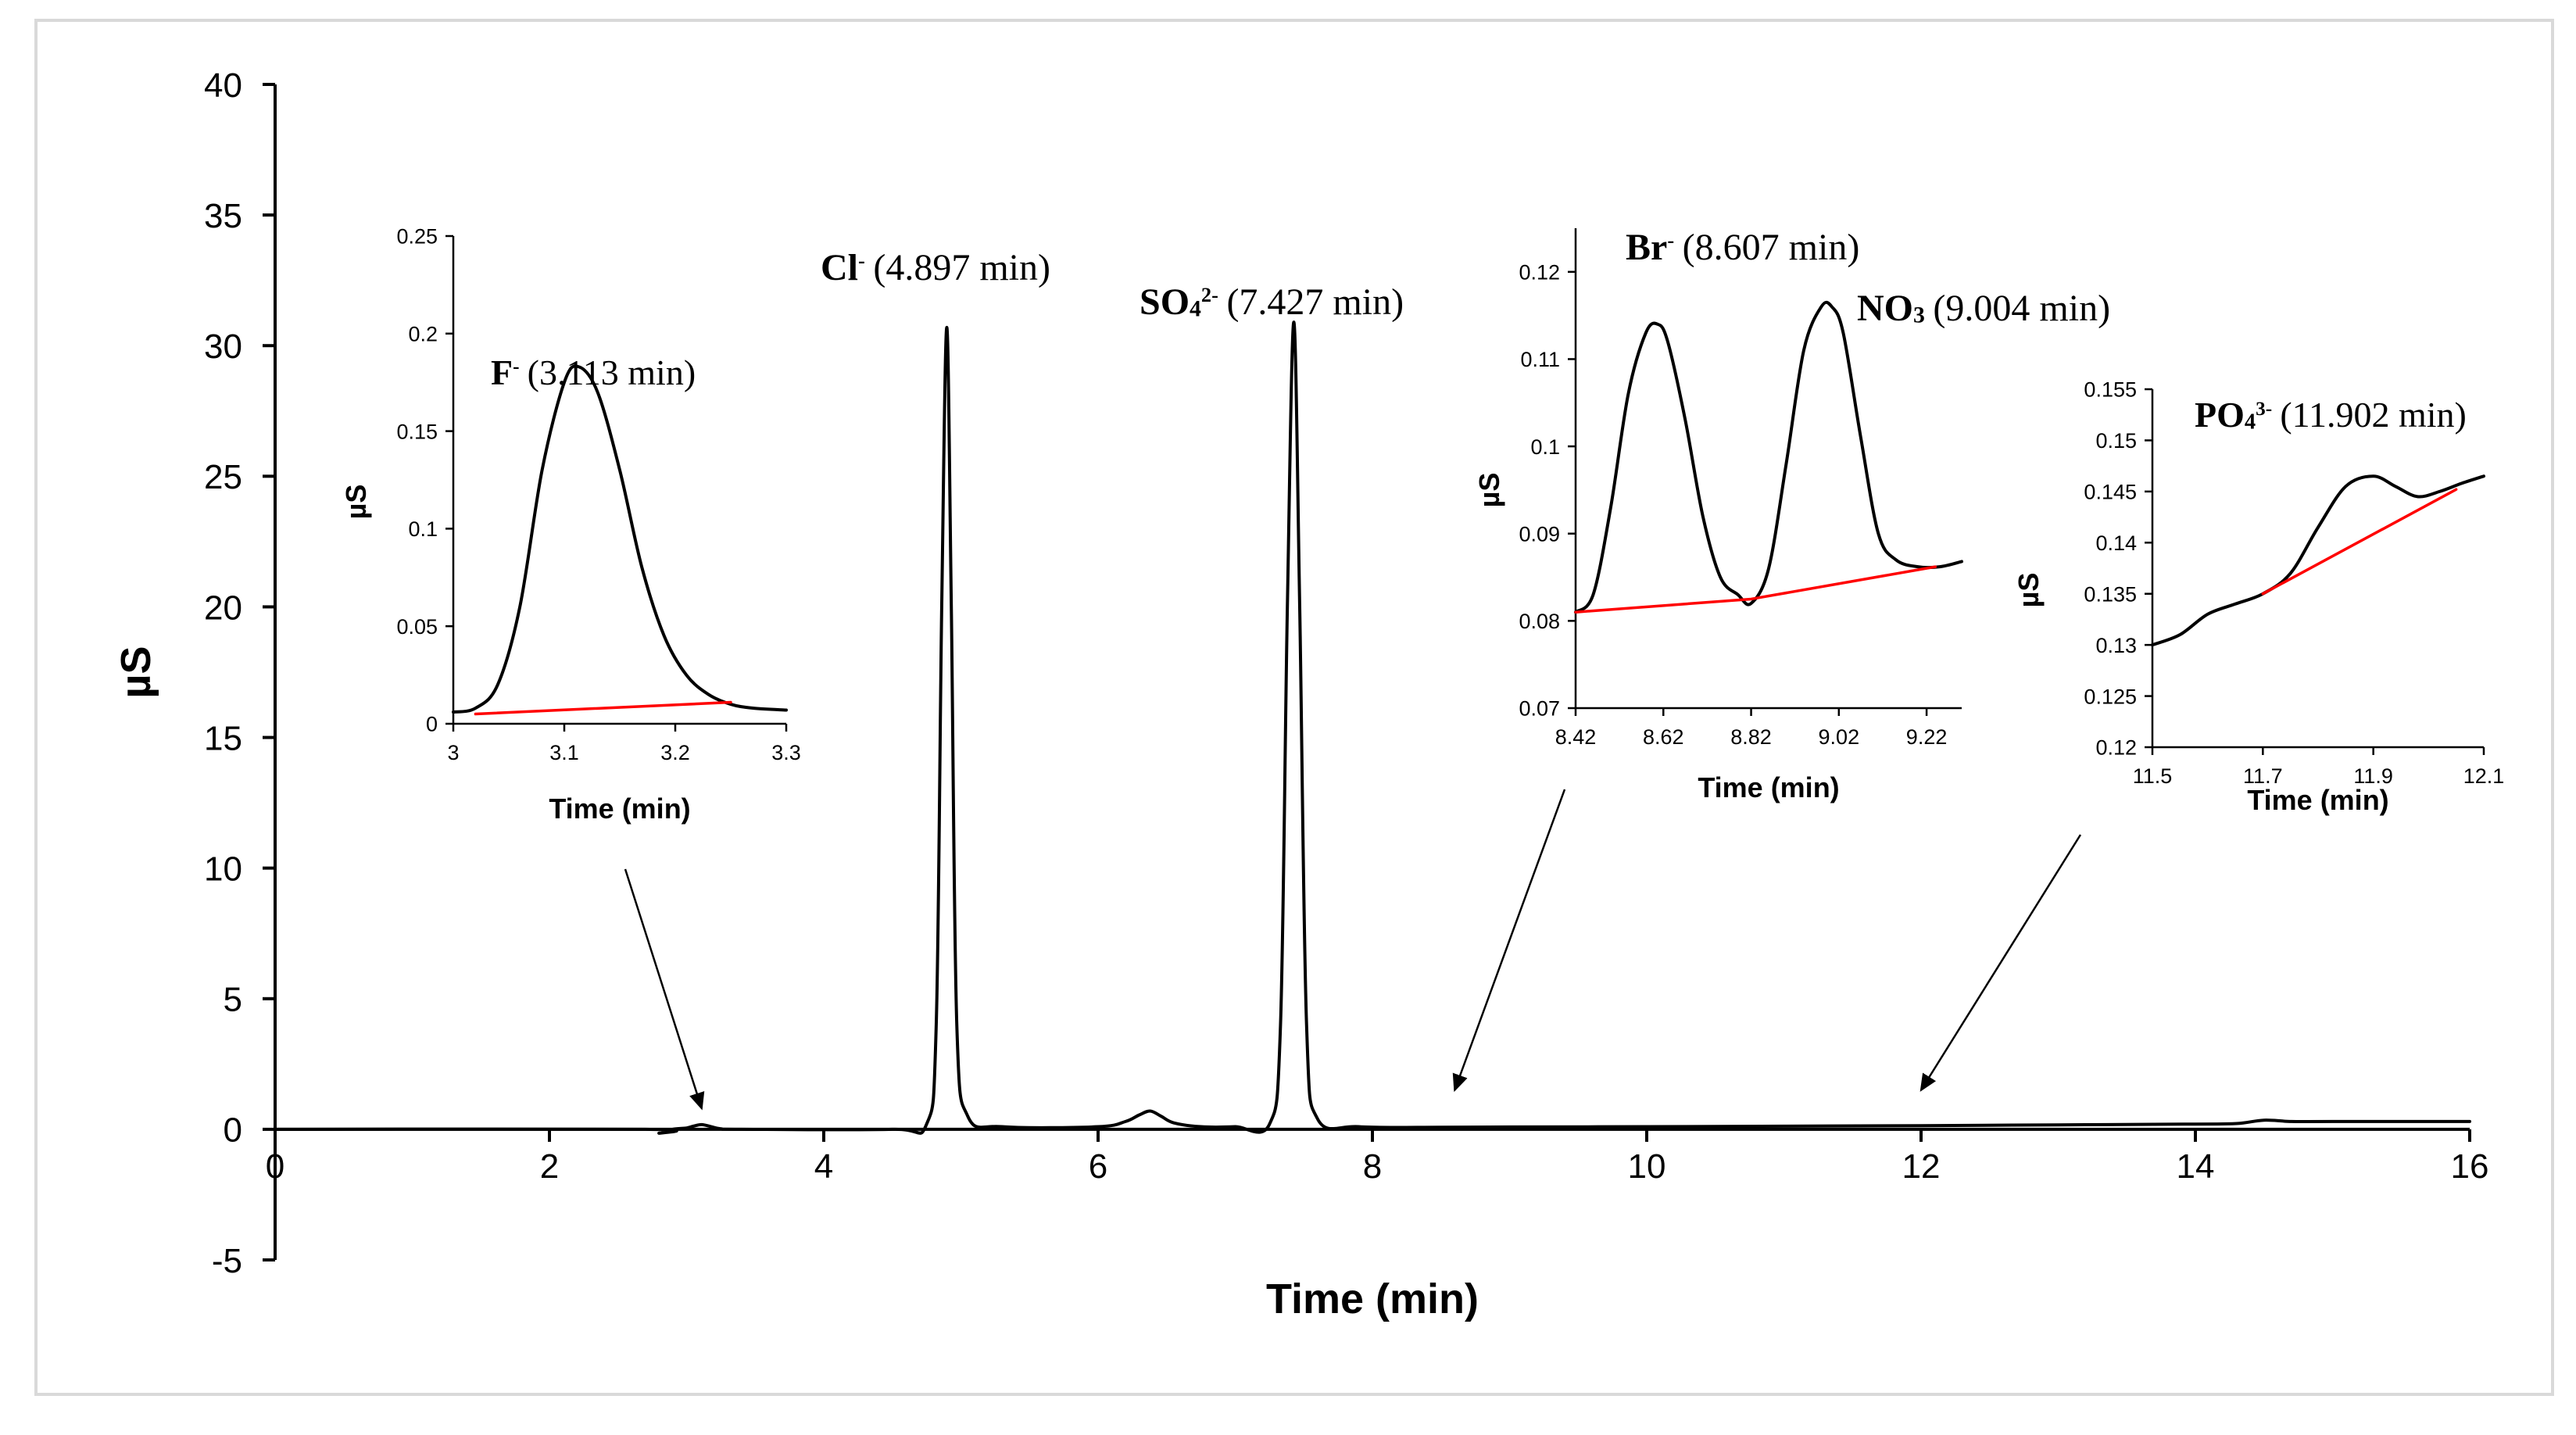 This screenshot has height=1435, width=2576. Describe the element at coordinates (1209, 294) in the screenshot. I see `peak-label-charge: 2-` at that location.